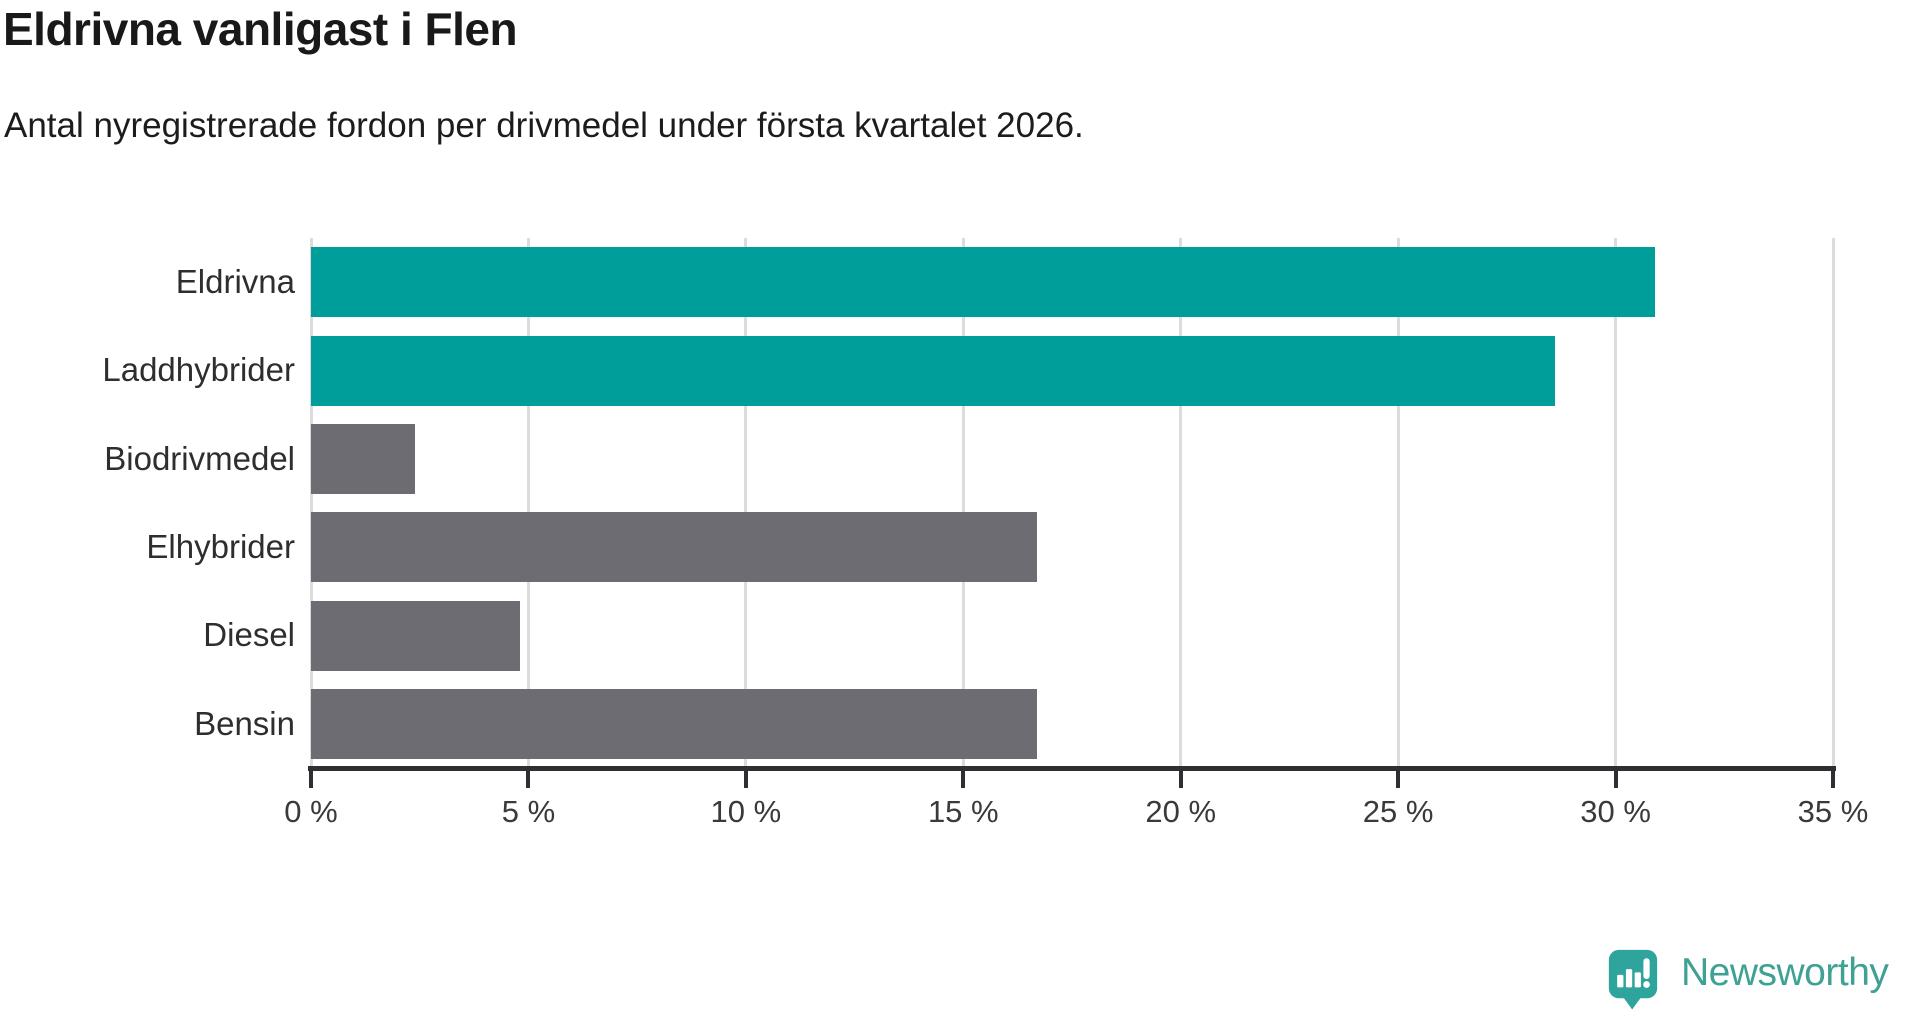 Image resolution: width=1920 pixels, height=1010 pixels. I want to click on category-label-bensin: Bensin, so click(244, 723).